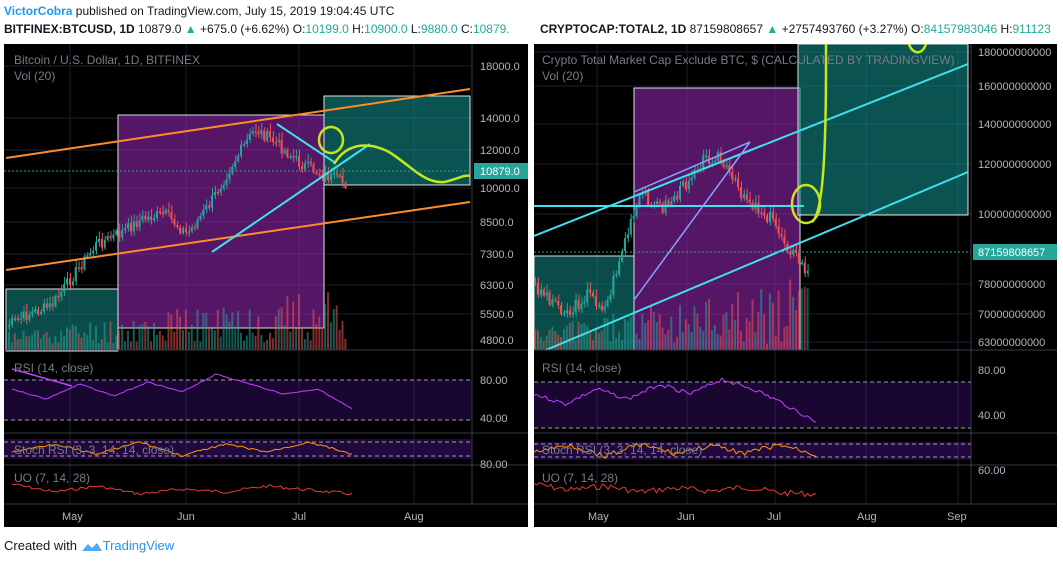  I want to click on month-may: May, so click(72, 517).